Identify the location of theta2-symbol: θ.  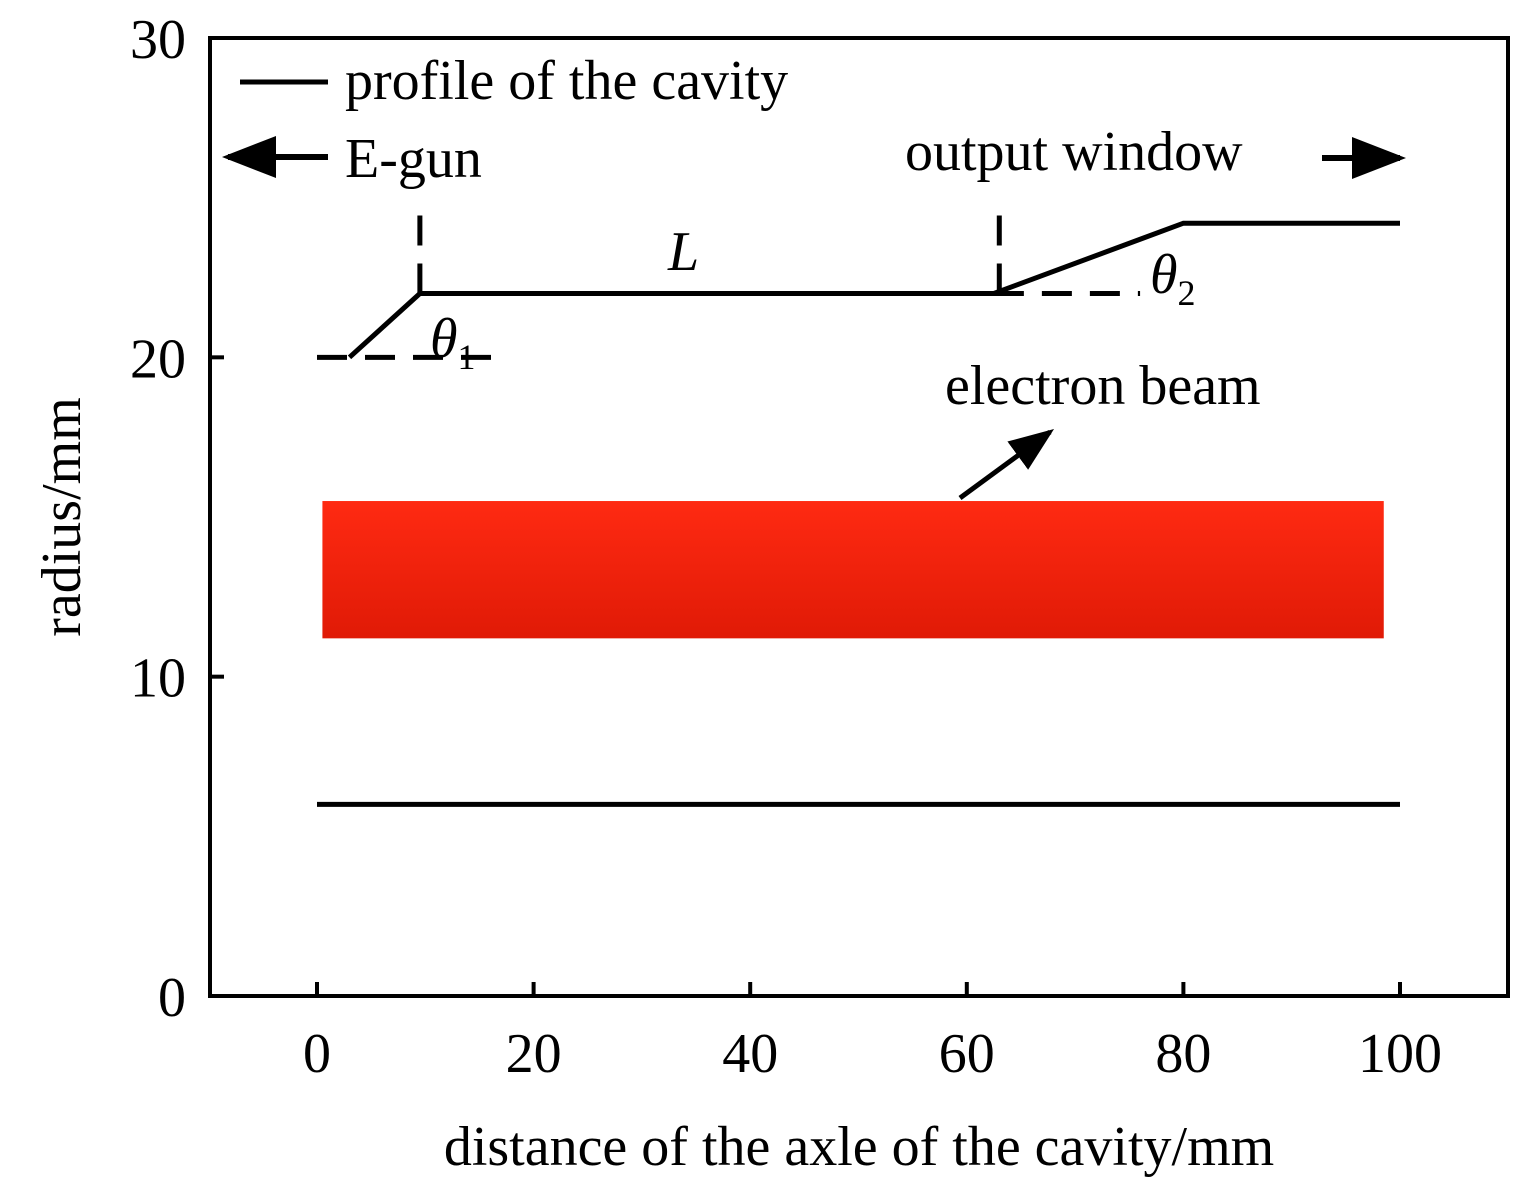
(1164, 275).